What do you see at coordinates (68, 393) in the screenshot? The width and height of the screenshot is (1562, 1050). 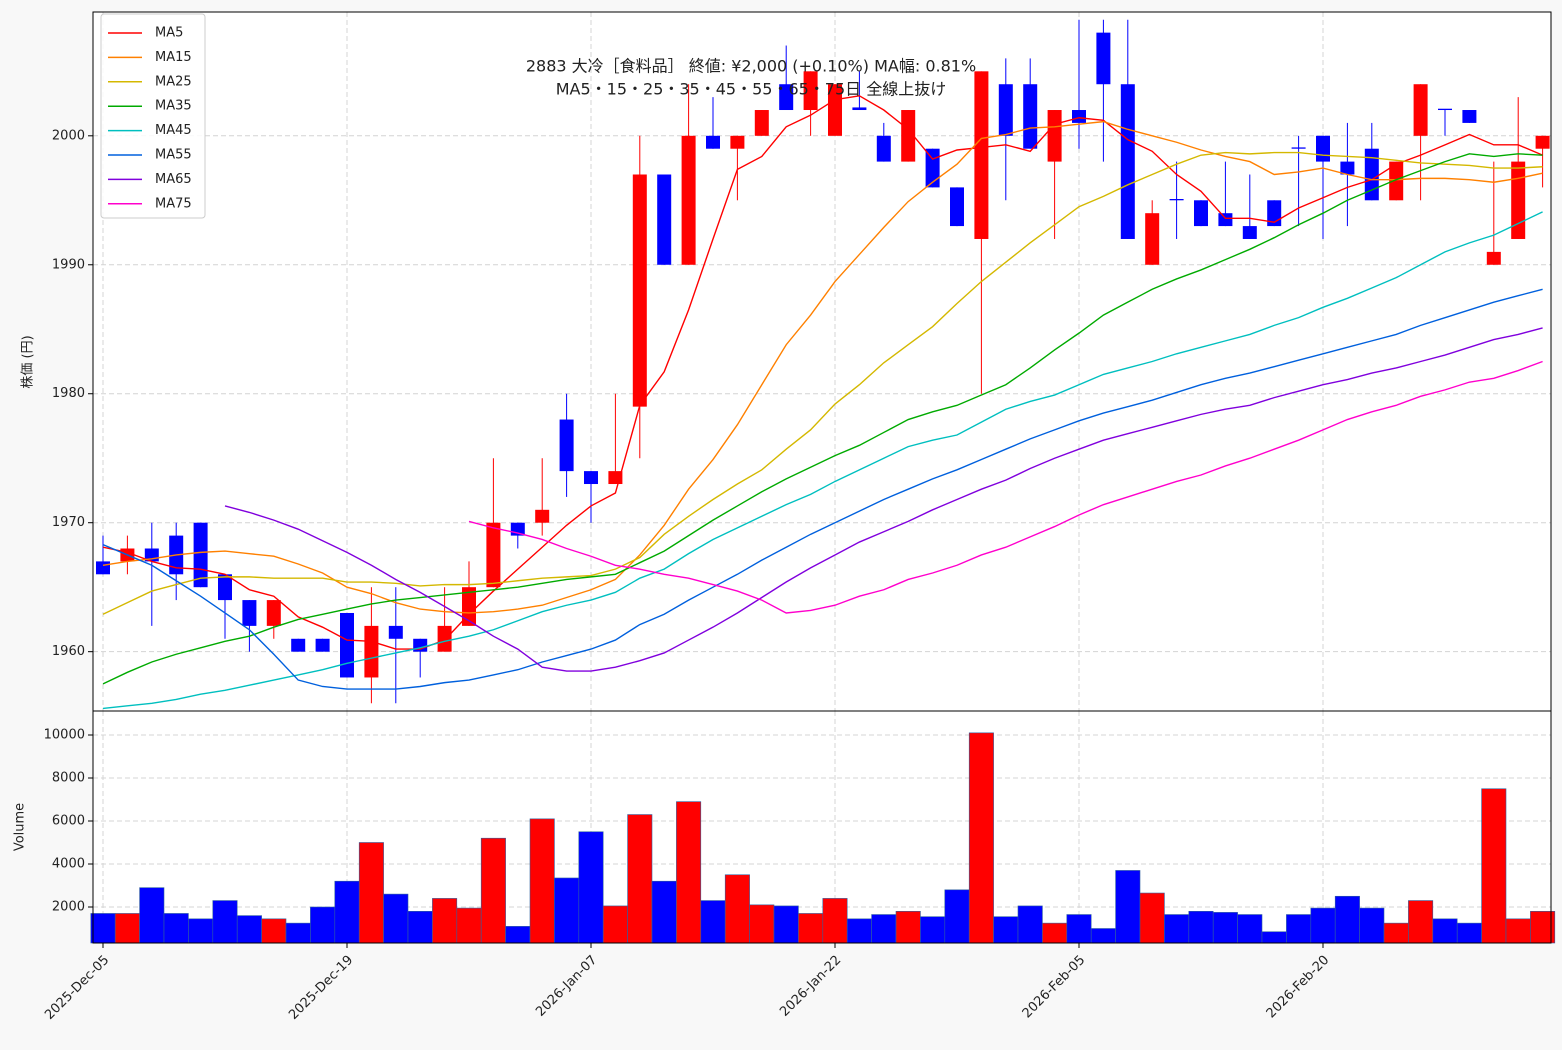 I see `y-tick-label: 1980` at bounding box center [68, 393].